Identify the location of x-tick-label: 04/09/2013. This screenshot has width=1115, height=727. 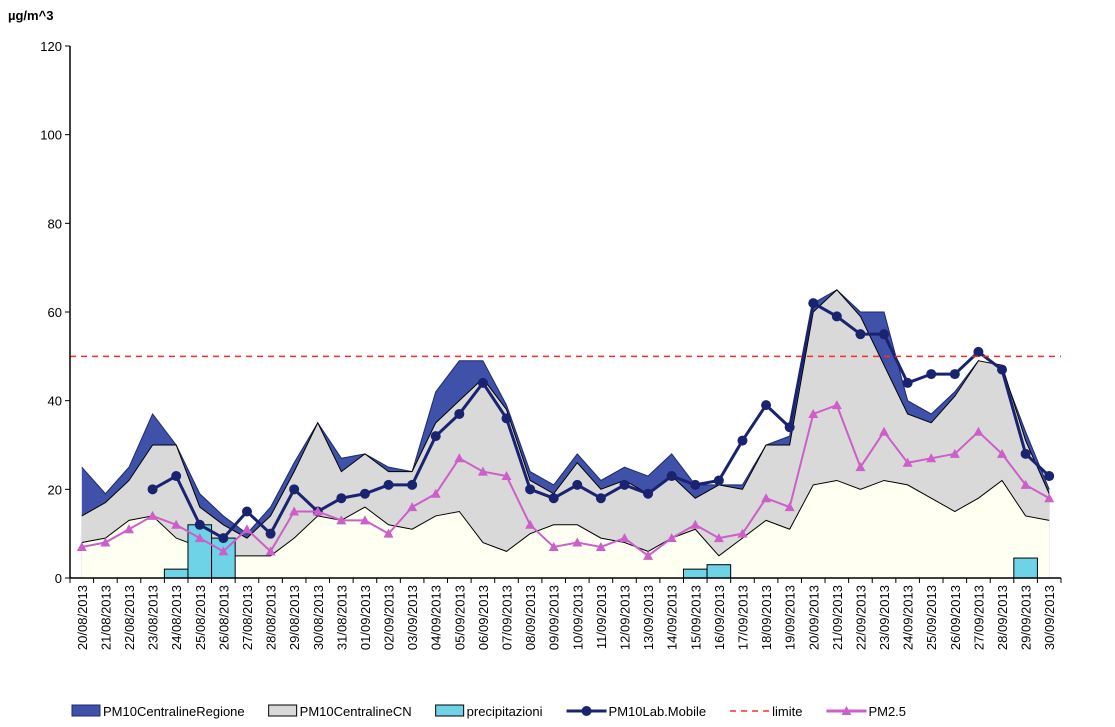
(436, 617).